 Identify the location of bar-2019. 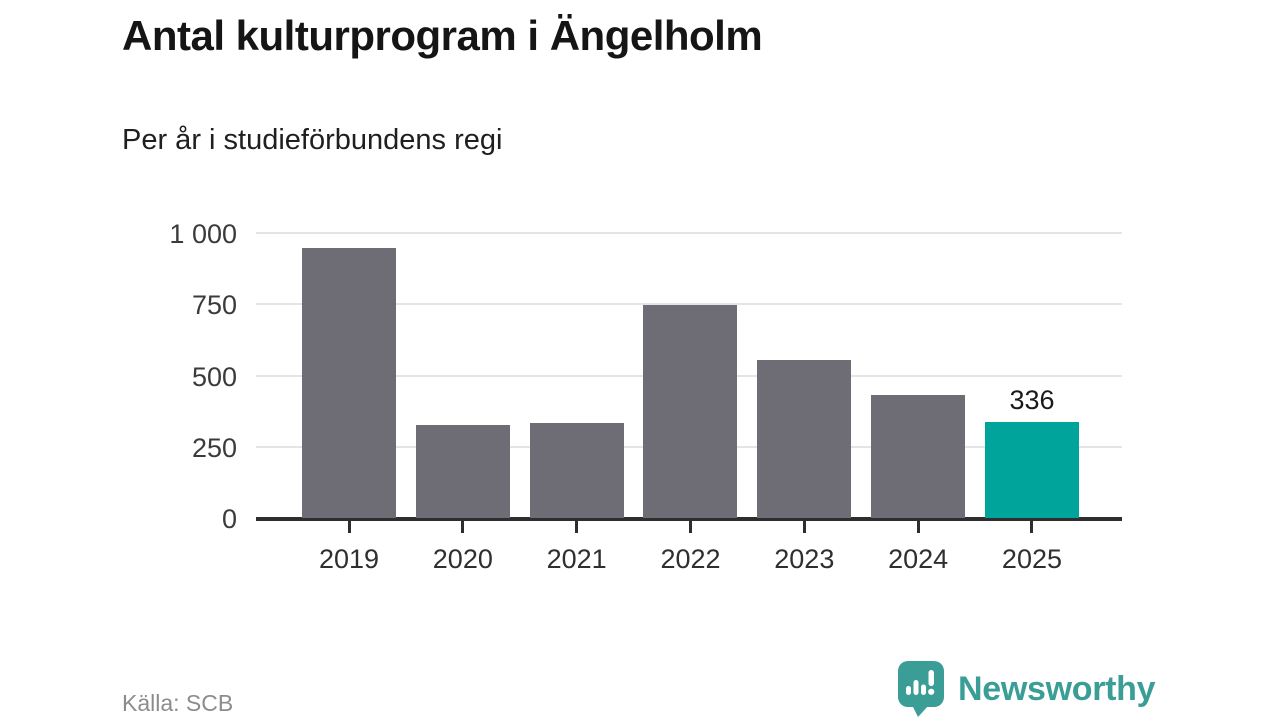
(349, 382).